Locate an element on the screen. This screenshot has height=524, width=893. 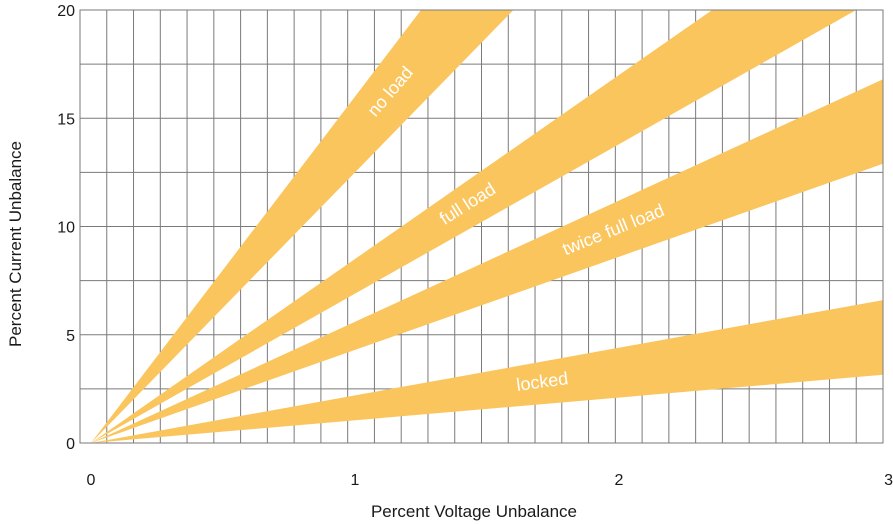
y-tick-label: 5 is located at coordinates (70, 336).